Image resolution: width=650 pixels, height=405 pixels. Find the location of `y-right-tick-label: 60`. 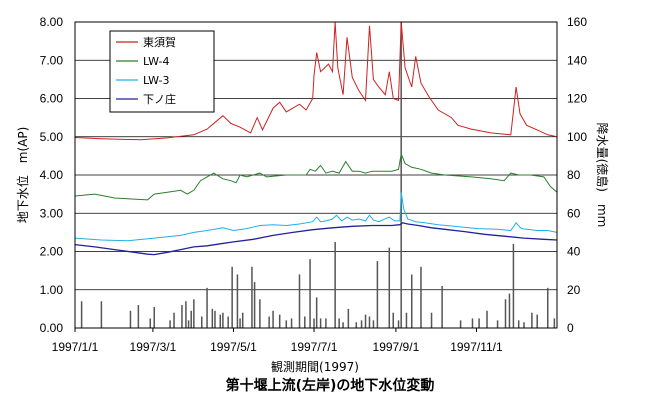

y-right-tick-label: 60 is located at coordinates (574, 213).